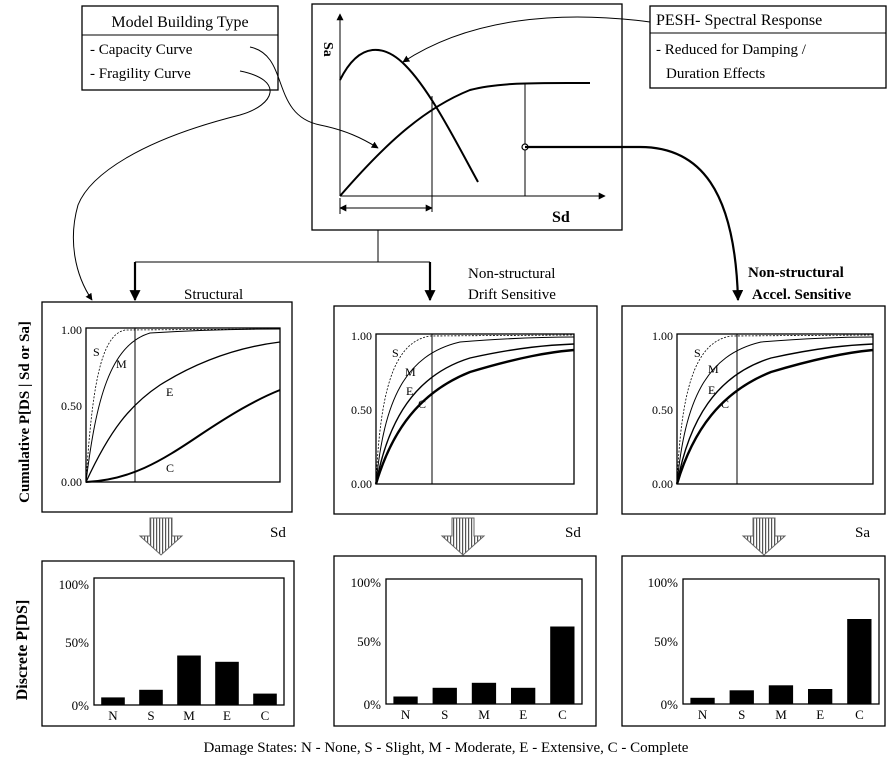  I want to click on capacity-curve-label: - Capacity Curve, so click(141, 50).